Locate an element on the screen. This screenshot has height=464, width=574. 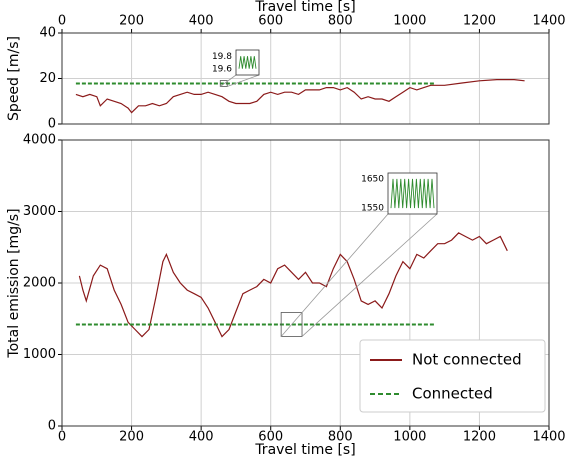
y-tick-label: 4000 is located at coordinates (39, 140).